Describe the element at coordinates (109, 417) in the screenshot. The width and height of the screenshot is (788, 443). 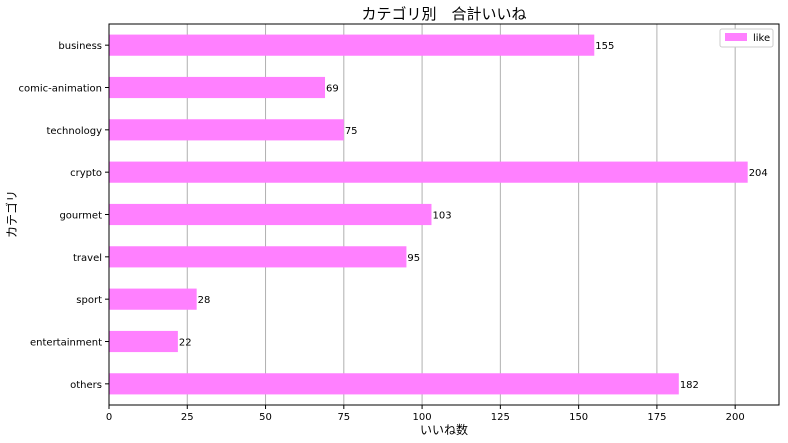
I see `x-tick-label: 0` at that location.